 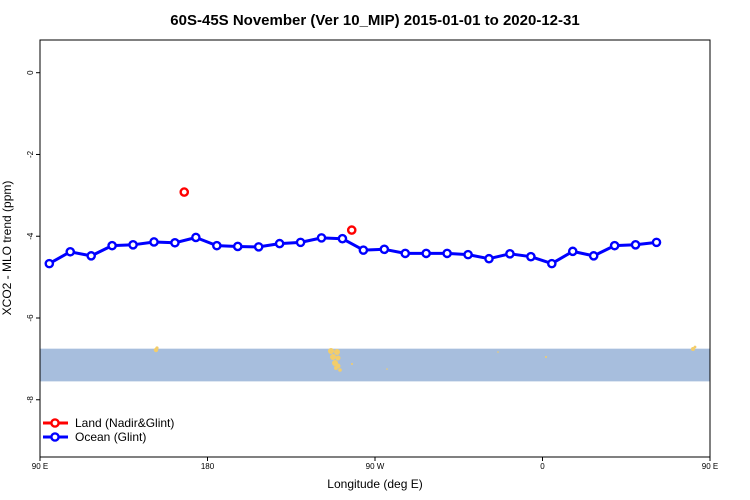 I want to click on x-tick-label: 0, so click(x=542, y=466).